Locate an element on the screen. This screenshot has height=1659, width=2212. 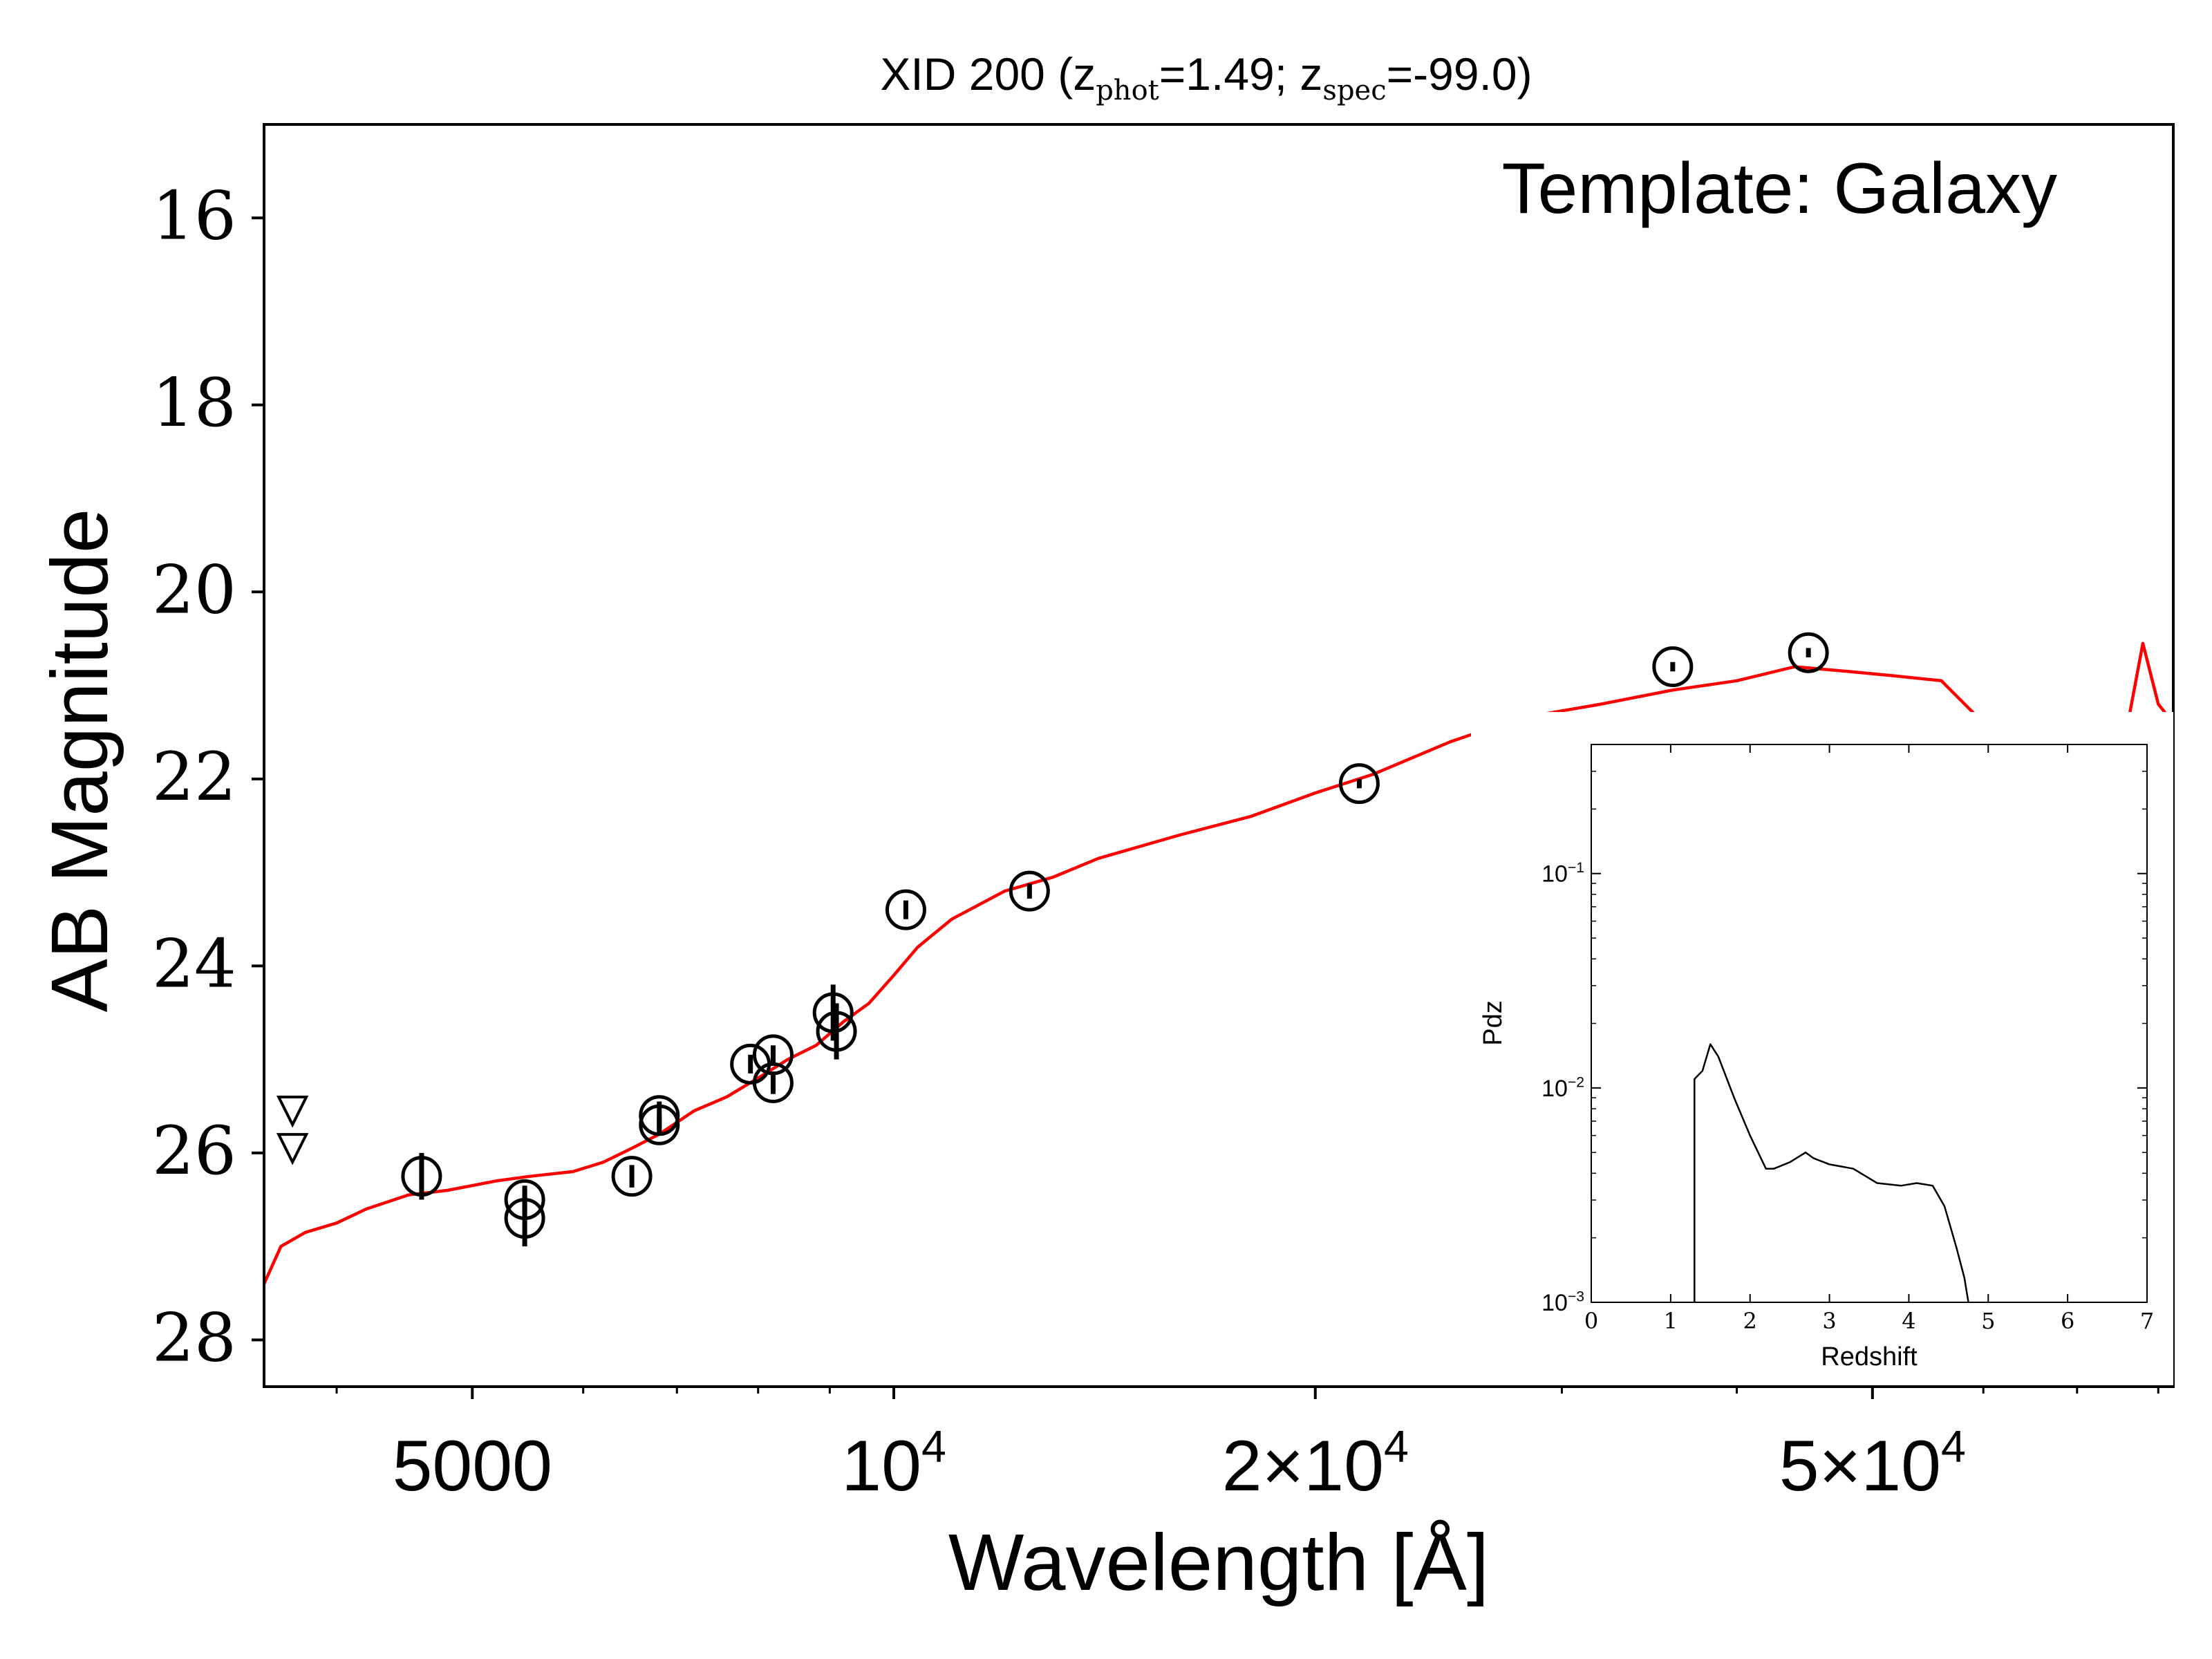
inset-plot-area is located at coordinates (1831, 1173).